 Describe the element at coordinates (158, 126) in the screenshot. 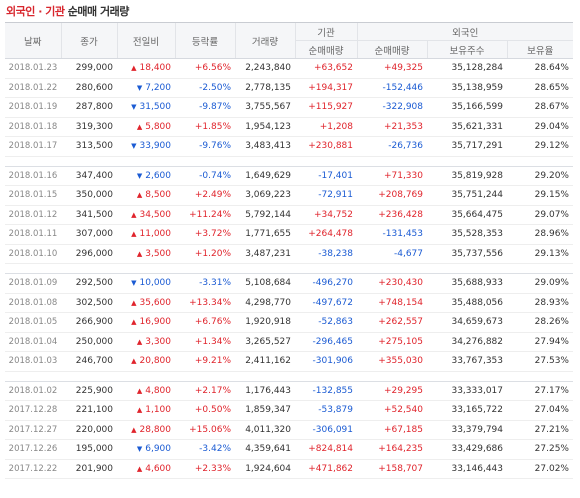

I see `change-value: 5,800` at that location.